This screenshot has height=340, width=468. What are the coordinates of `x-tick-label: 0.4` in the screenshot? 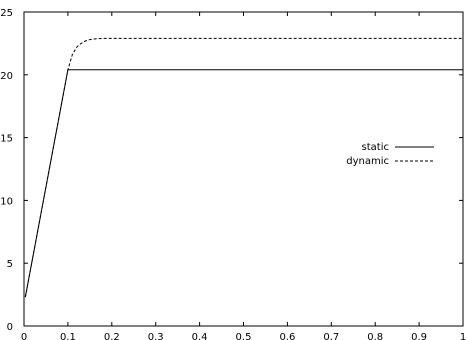 It's located at (200, 336).